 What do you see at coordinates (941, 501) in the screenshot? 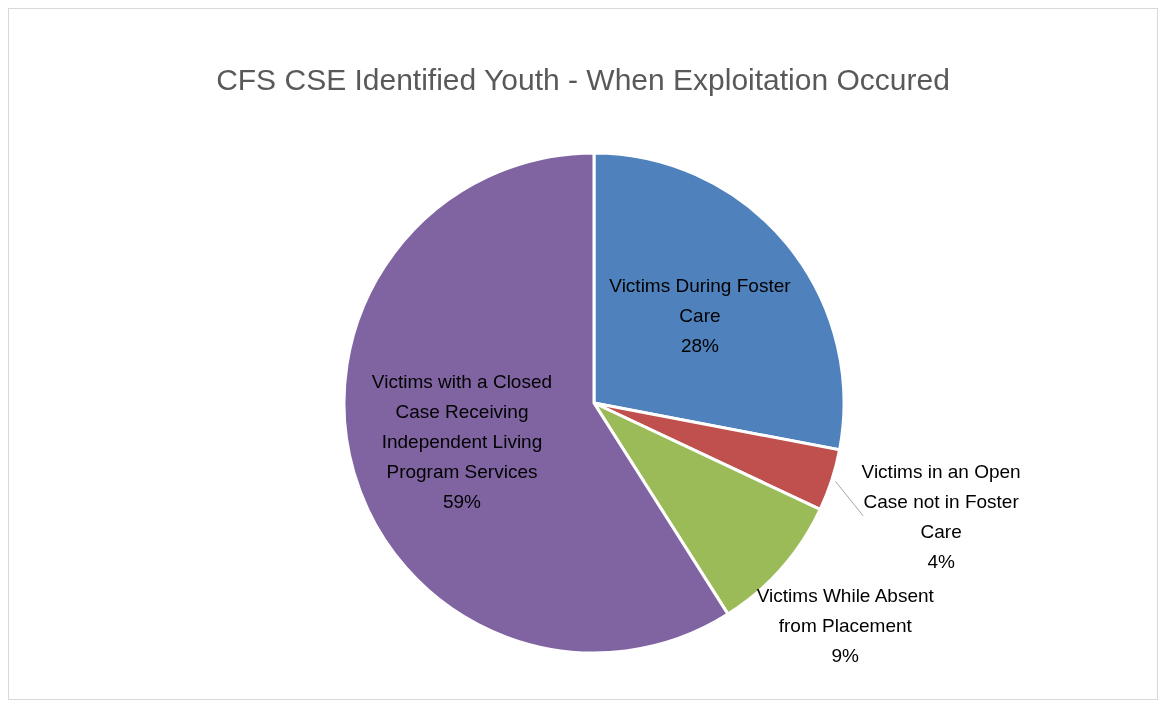
I see `slice-label: Victims in an Open Case not in Foster Care` at bounding box center [941, 501].